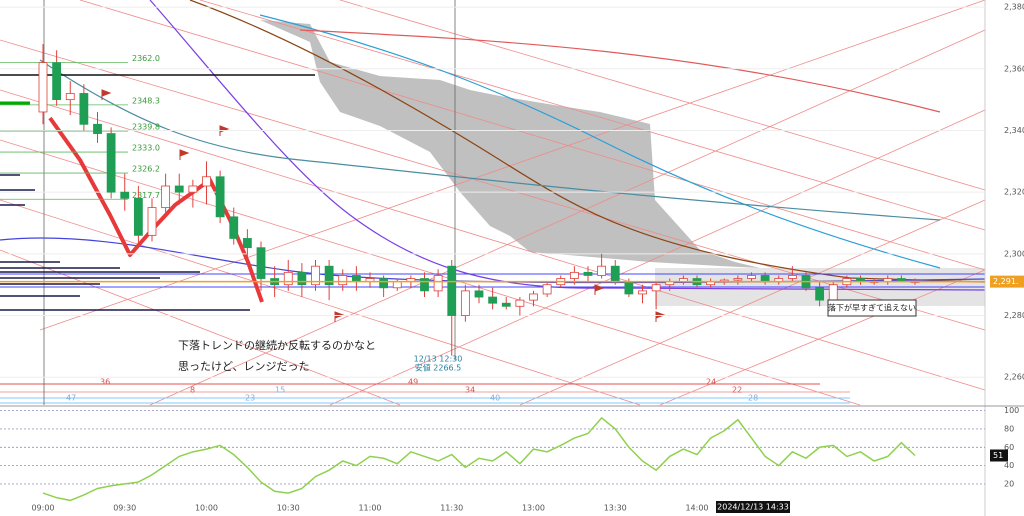 This screenshot has width=1024, height=516. Describe the element at coordinates (1014, 130) in the screenshot. I see `y-tick-label: 2,340` at that location.